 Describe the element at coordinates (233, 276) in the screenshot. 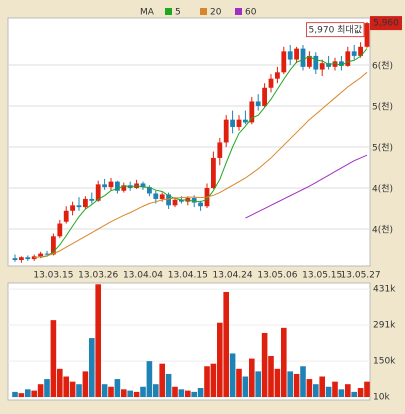

I see `x-tick-label: 13.04.24` at that location.